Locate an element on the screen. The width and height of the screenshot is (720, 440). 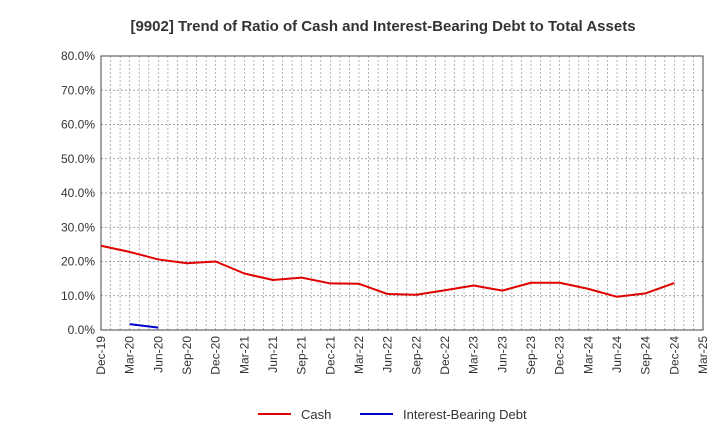
x-tick-label: Jun-23 is located at coordinates (502, 354).